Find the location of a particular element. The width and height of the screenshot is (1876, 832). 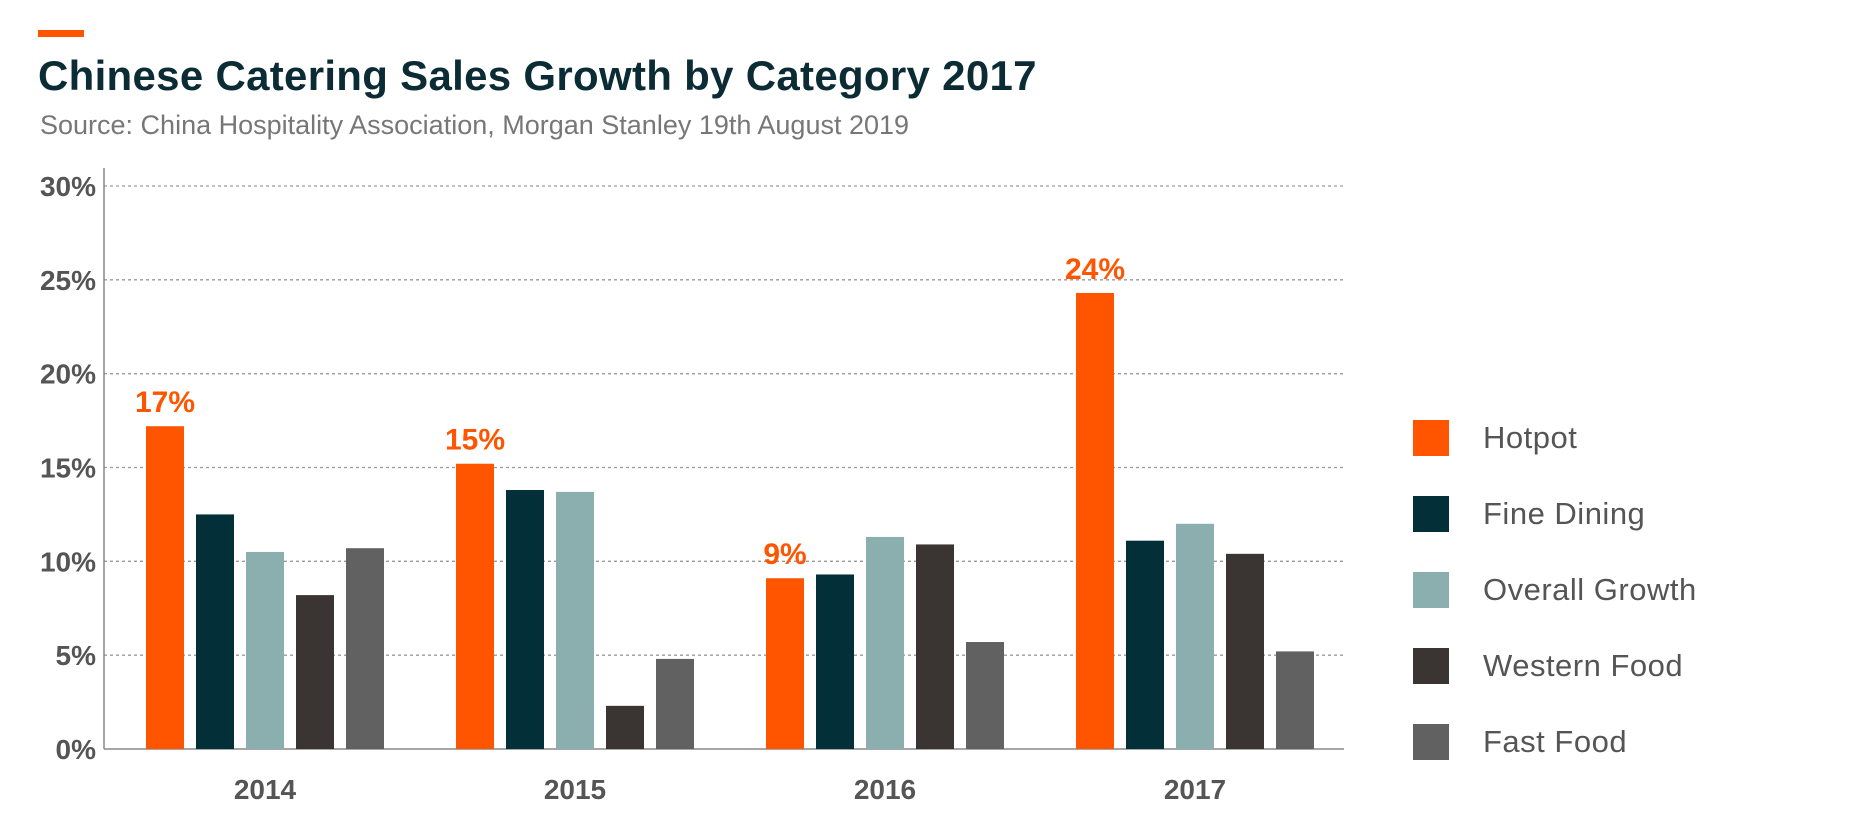

x-tick-label: 2014 is located at coordinates (265, 789).